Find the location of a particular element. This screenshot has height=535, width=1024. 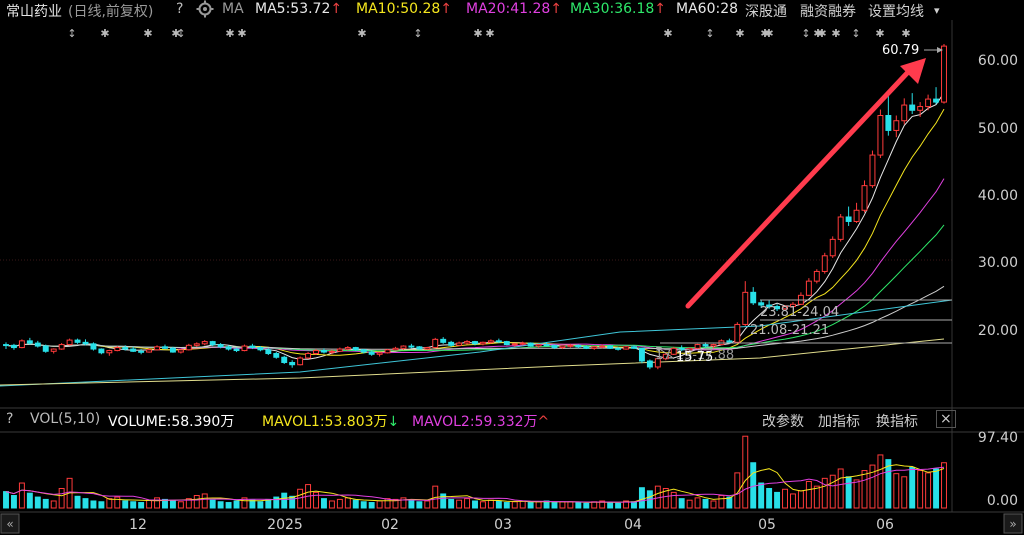

mavol1-value: MAVOL1:53.803万↓ is located at coordinates (330, 421).